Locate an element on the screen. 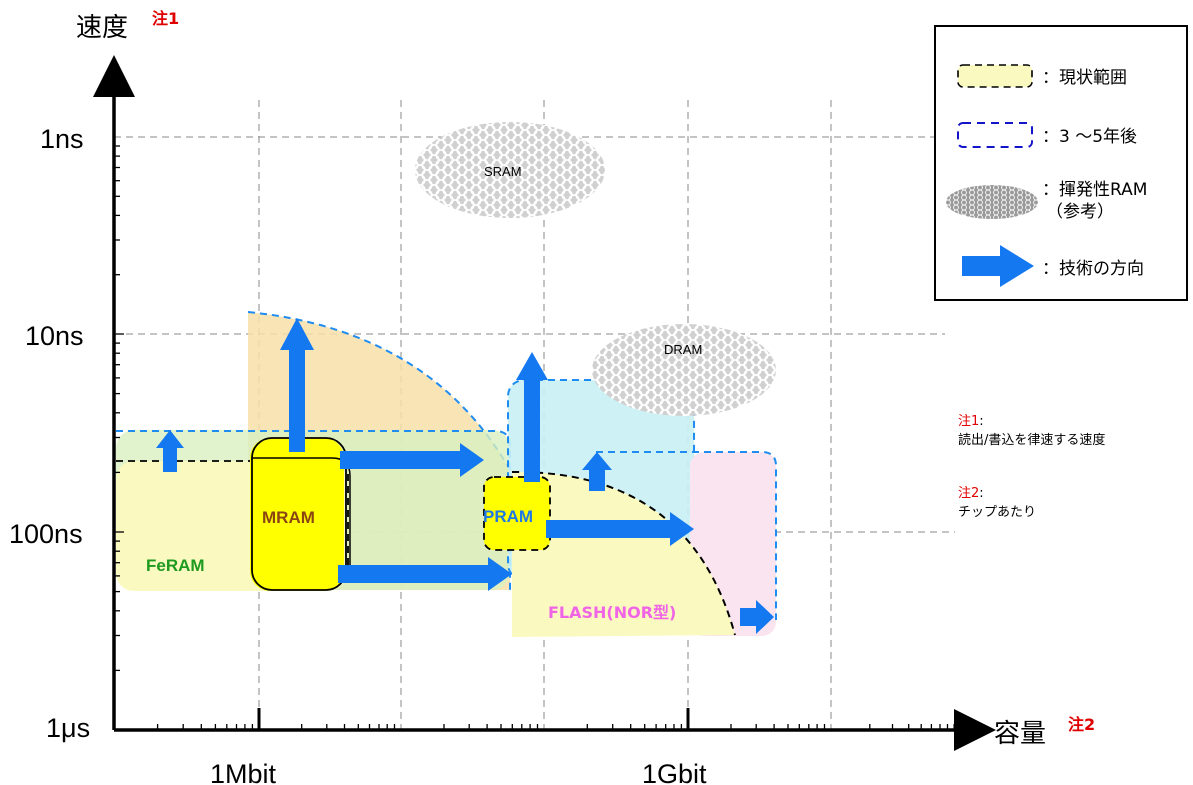 The height and width of the screenshot is (785, 1193). arrow-flash-right is located at coordinates (757, 617).